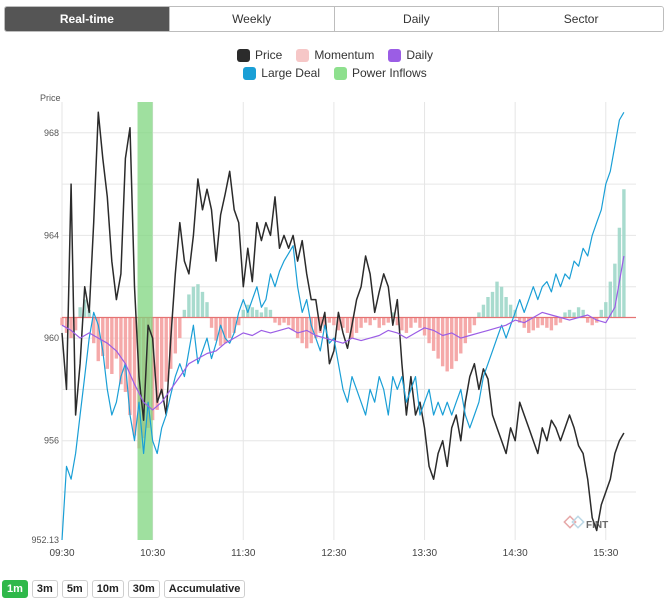  What do you see at coordinates (74, 589) in the screenshot?
I see `interval-5m: 5m` at bounding box center [74, 589].